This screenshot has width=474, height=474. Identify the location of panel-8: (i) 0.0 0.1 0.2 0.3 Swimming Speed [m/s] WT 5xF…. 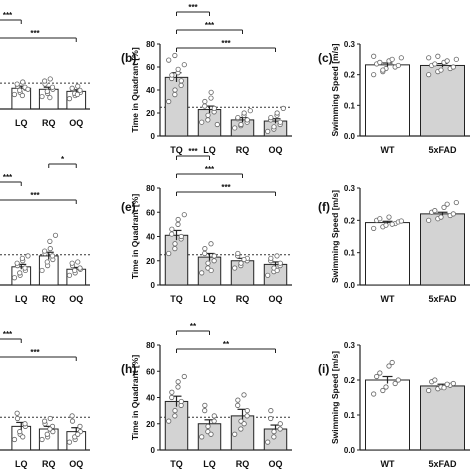
(394, 405).